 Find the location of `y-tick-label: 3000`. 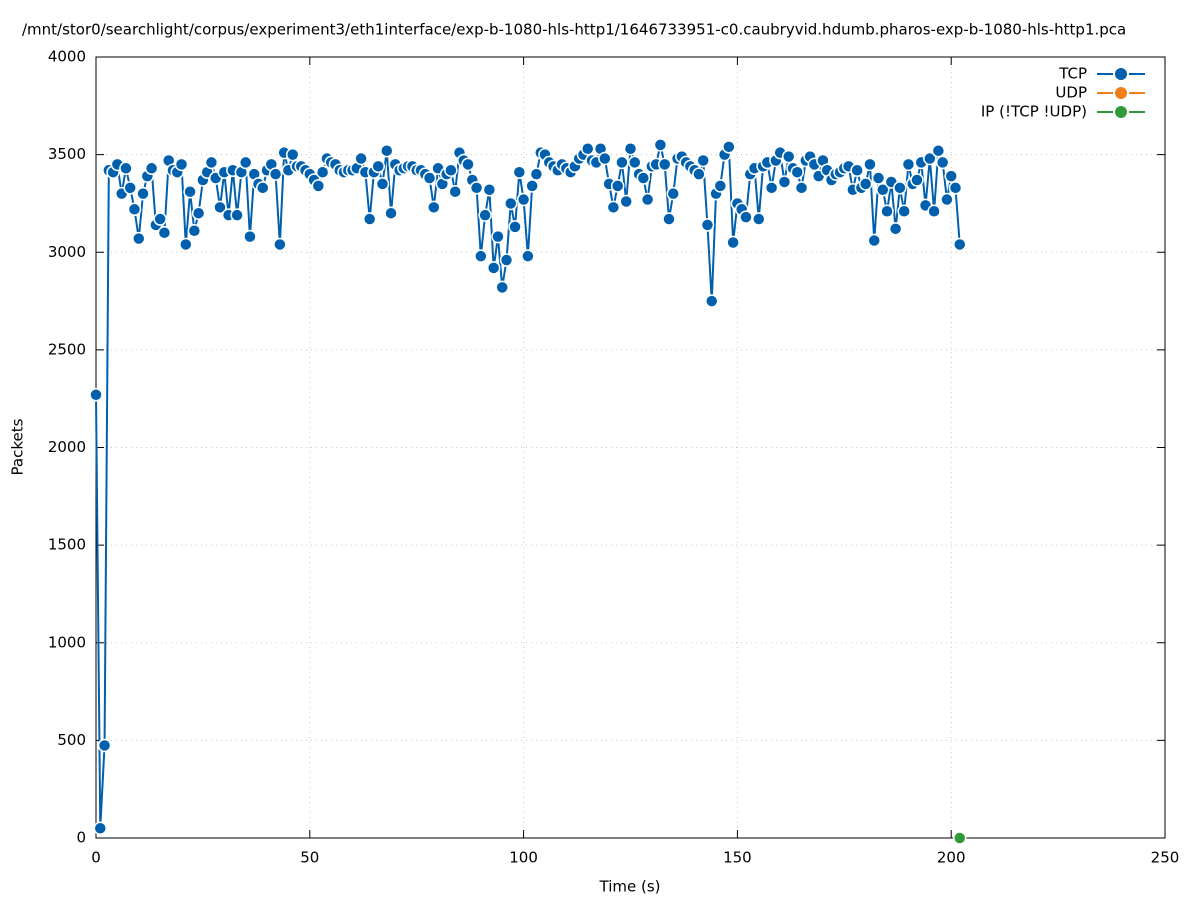

y-tick-label: 3000 is located at coordinates (67, 252).